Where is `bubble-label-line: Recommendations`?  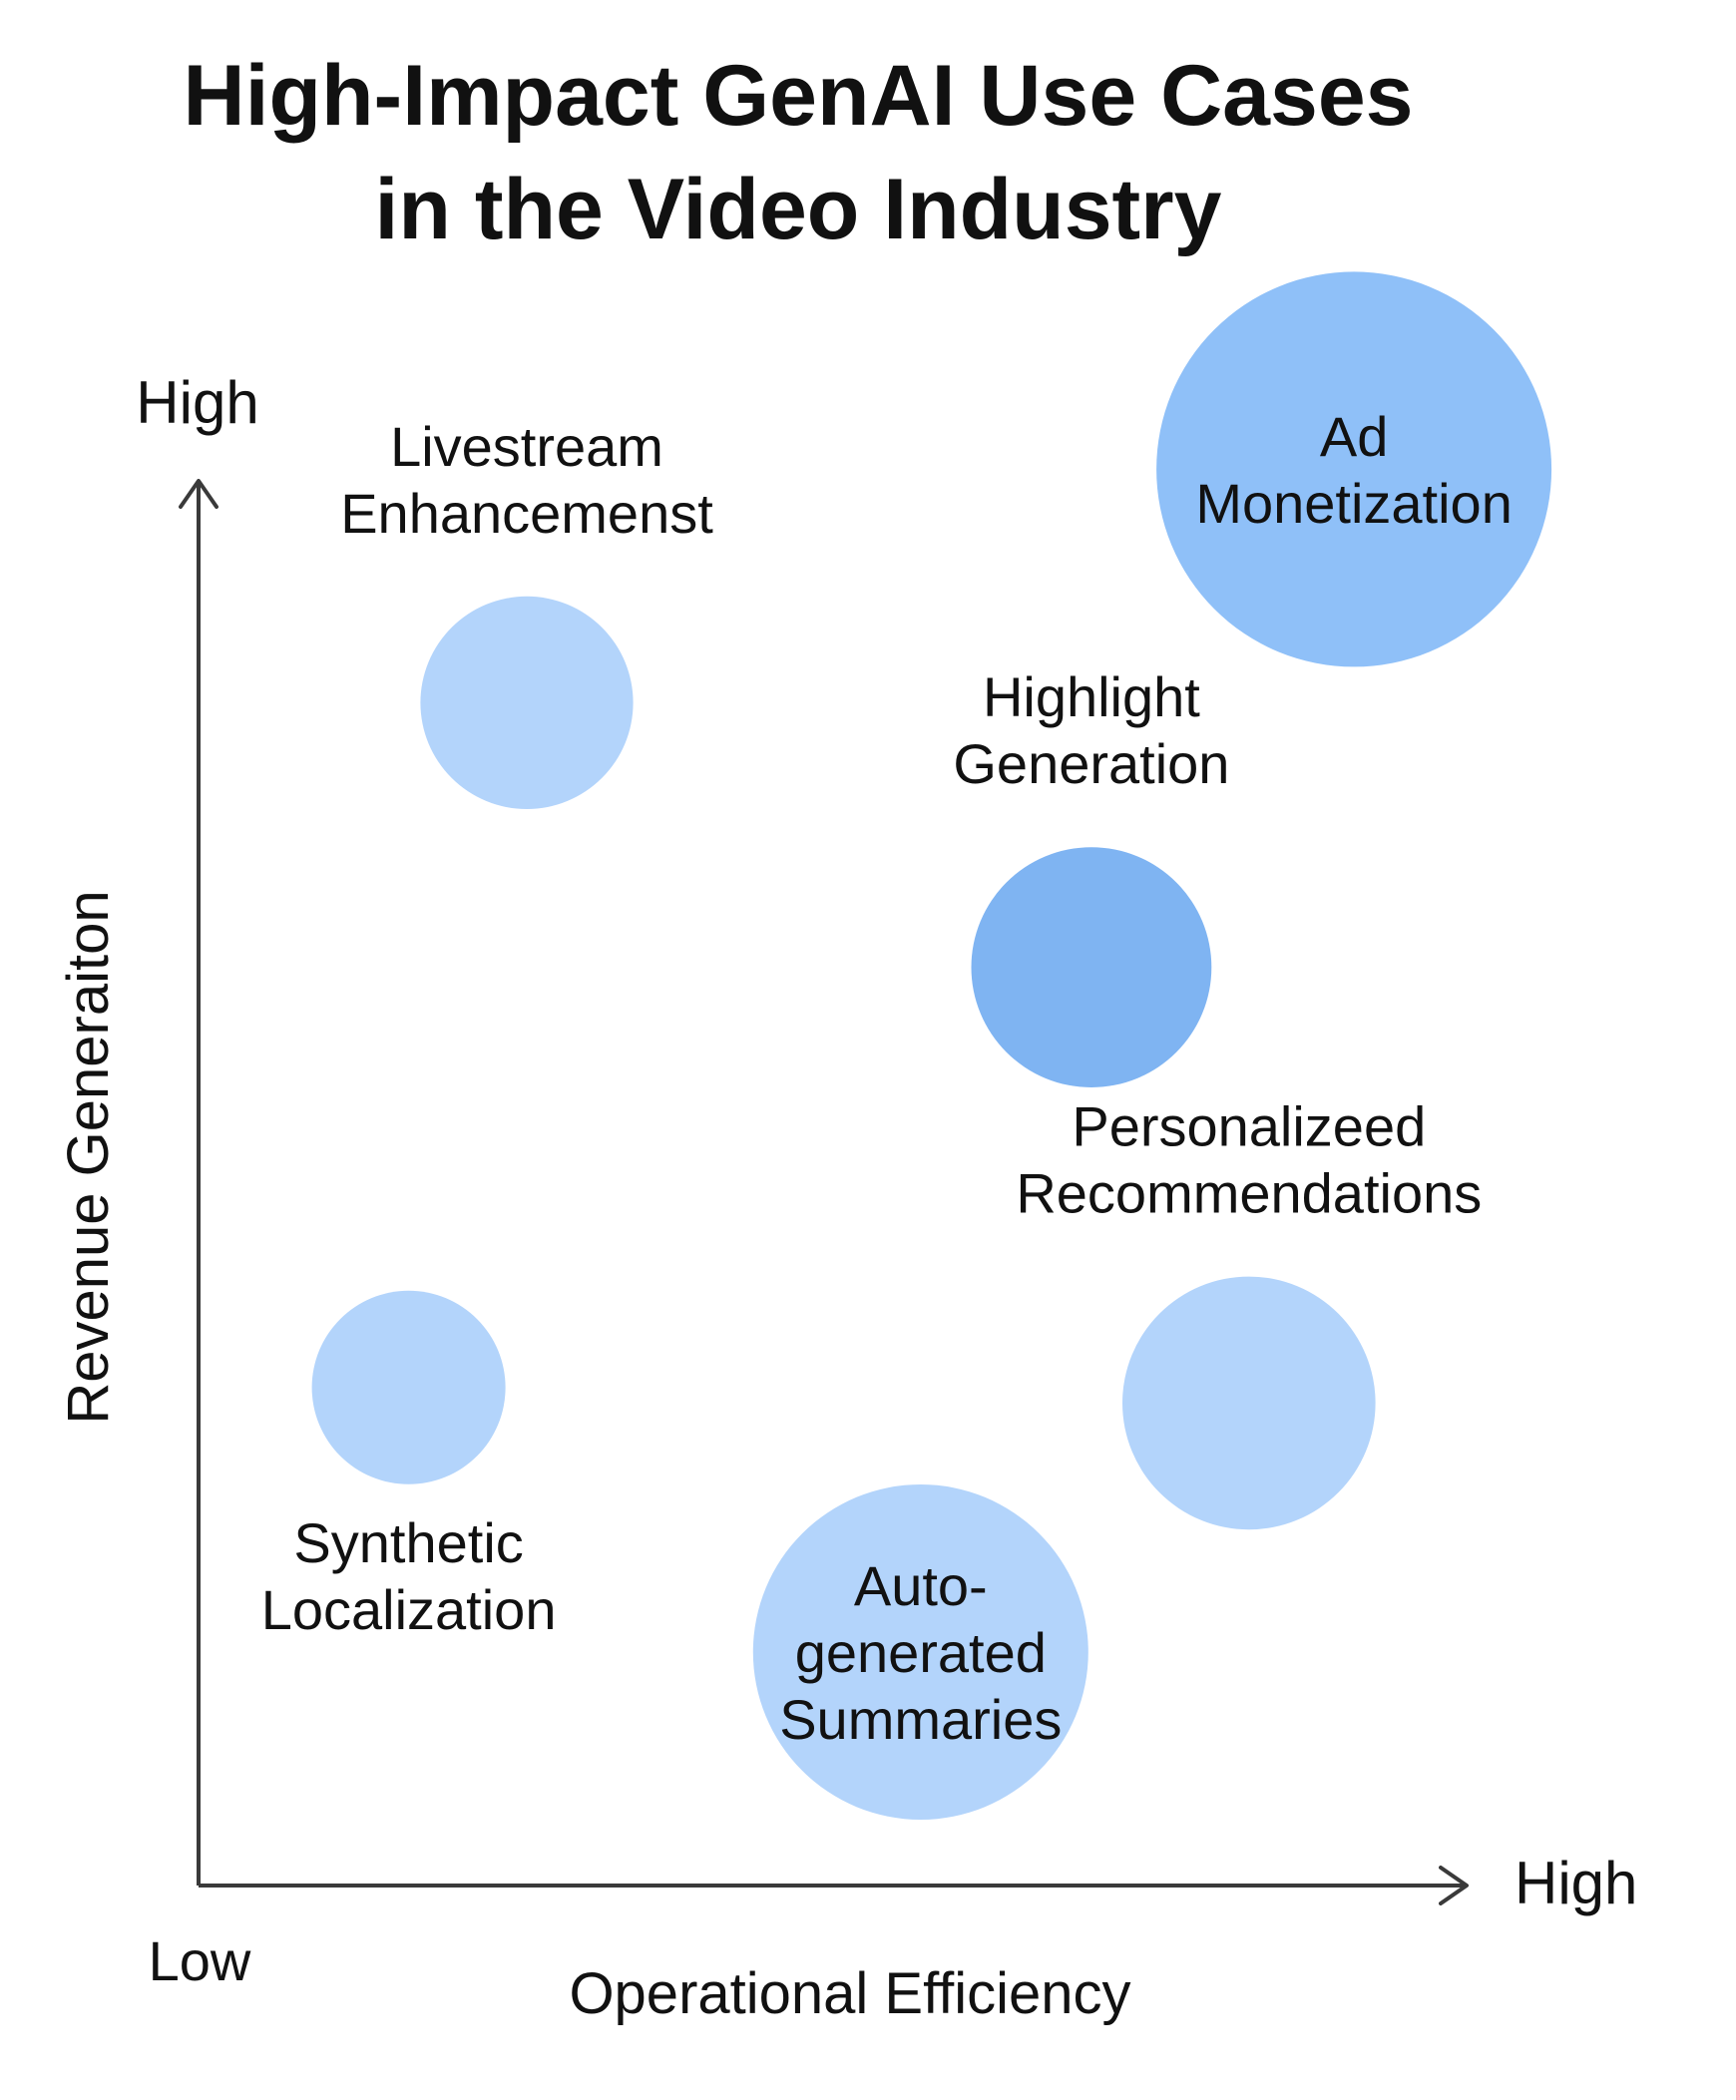 bubble-label-line: Recommendations is located at coordinates (1249, 1193).